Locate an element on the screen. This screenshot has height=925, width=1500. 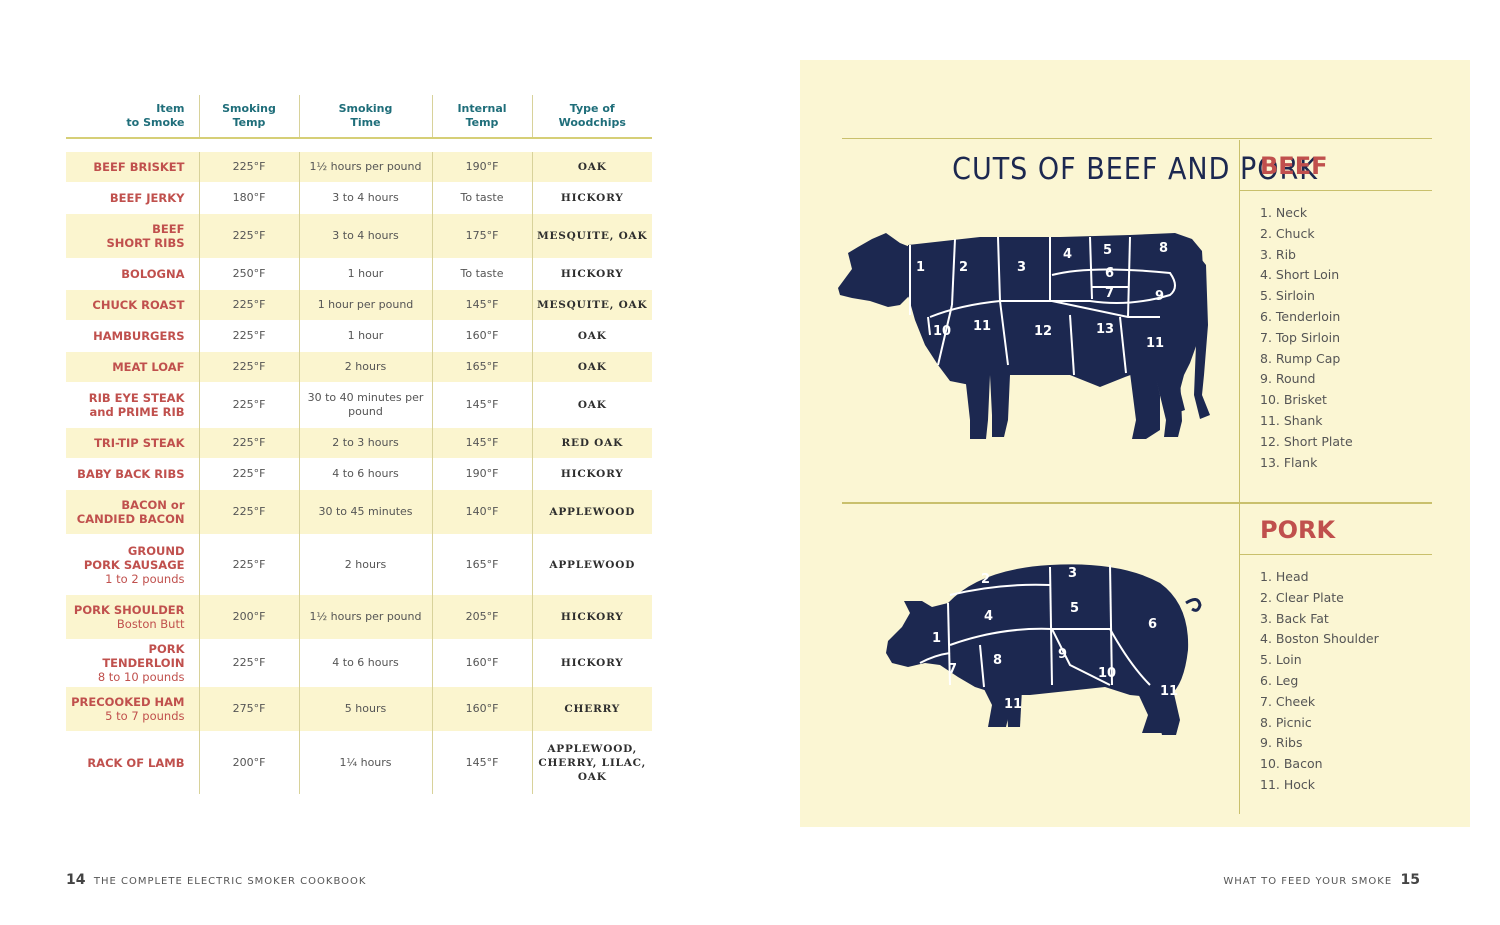
time-cell: 2 hours is located at coordinates (365, 564).